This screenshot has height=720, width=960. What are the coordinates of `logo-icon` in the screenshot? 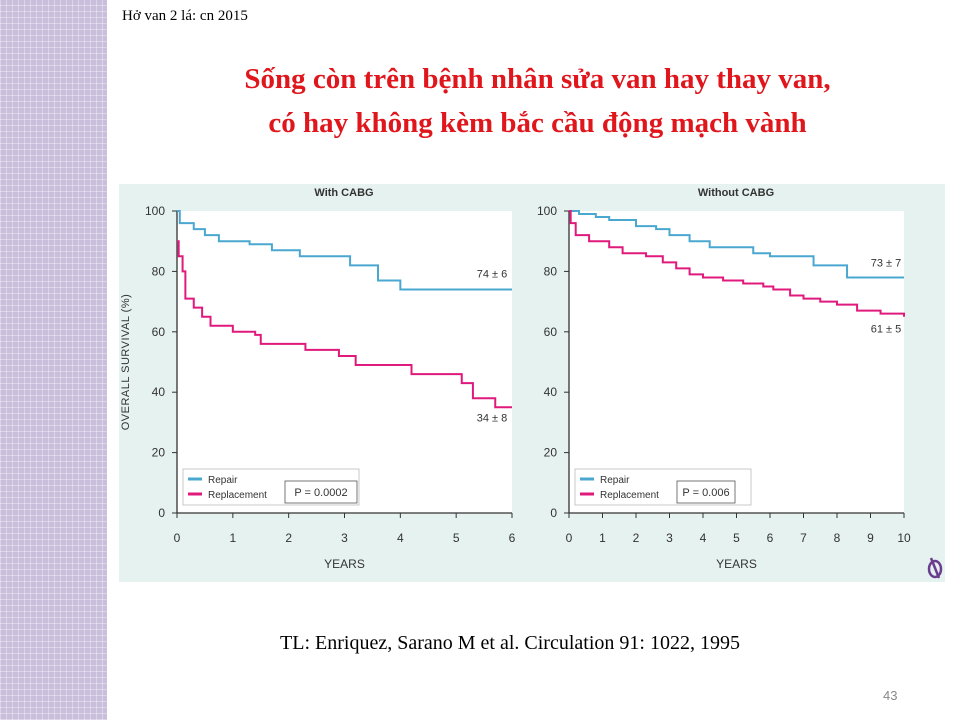 It's located at (935, 569).